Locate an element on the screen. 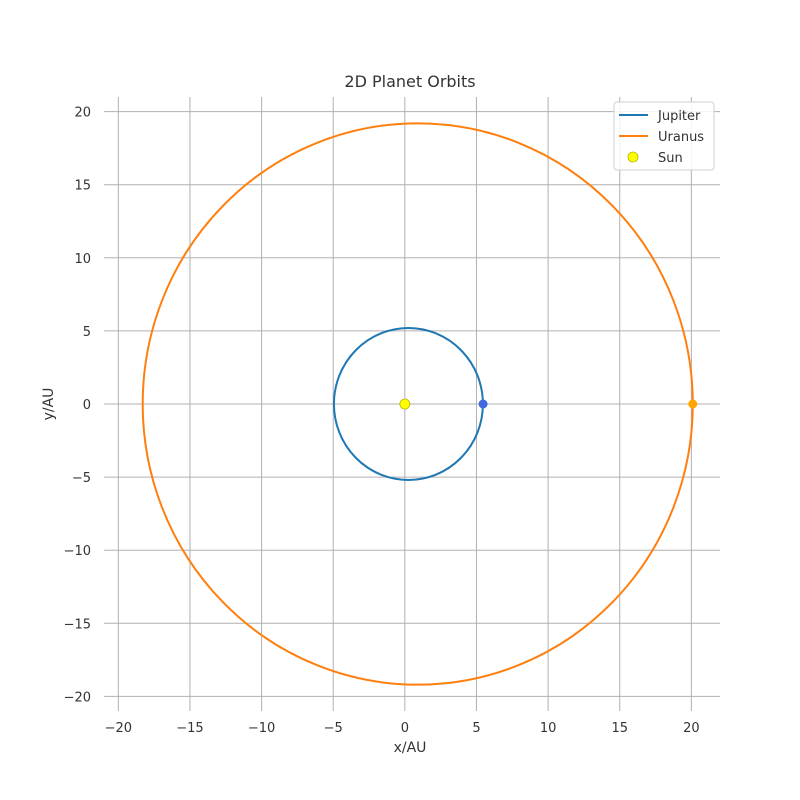 This screenshot has height=800, width=800. x-tick-label: 5 is located at coordinates (476, 728).